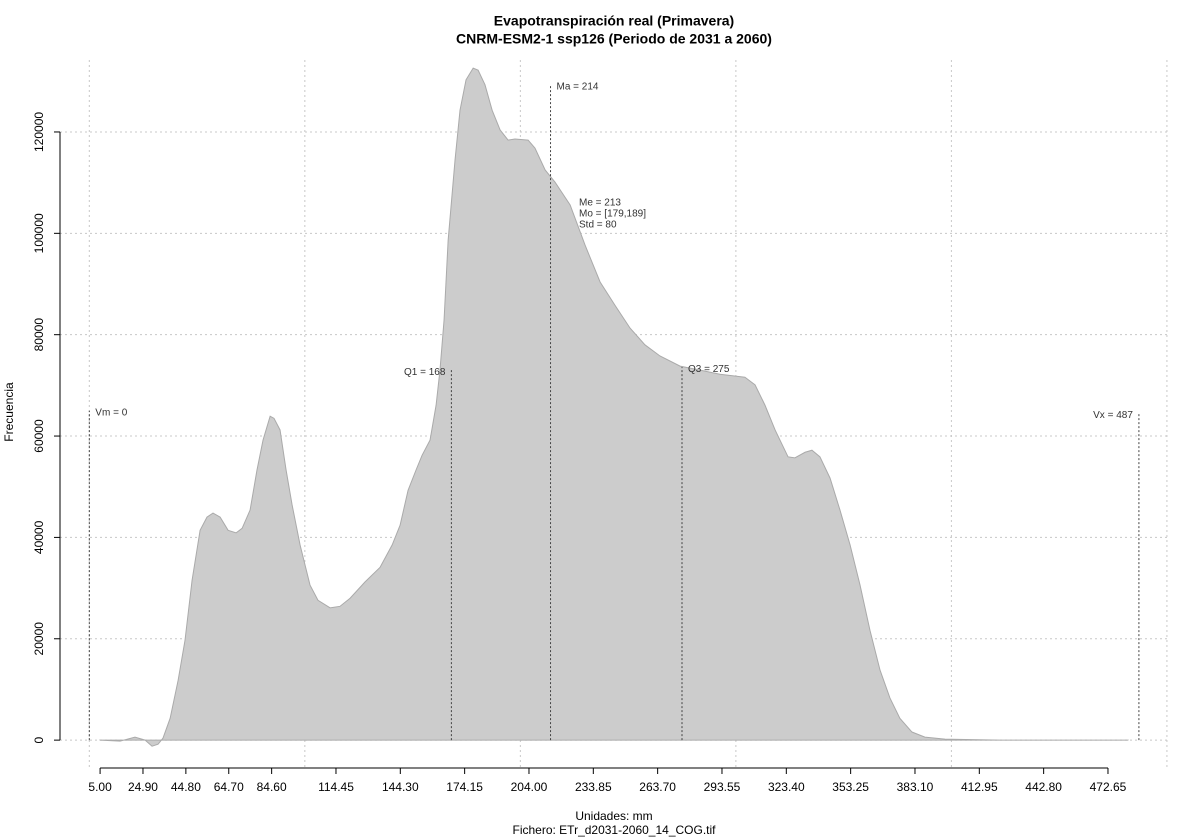 This screenshot has width=1200, height=840. Describe the element at coordinates (593, 787) in the screenshot. I see `x-tick-label: 233.85` at that location.